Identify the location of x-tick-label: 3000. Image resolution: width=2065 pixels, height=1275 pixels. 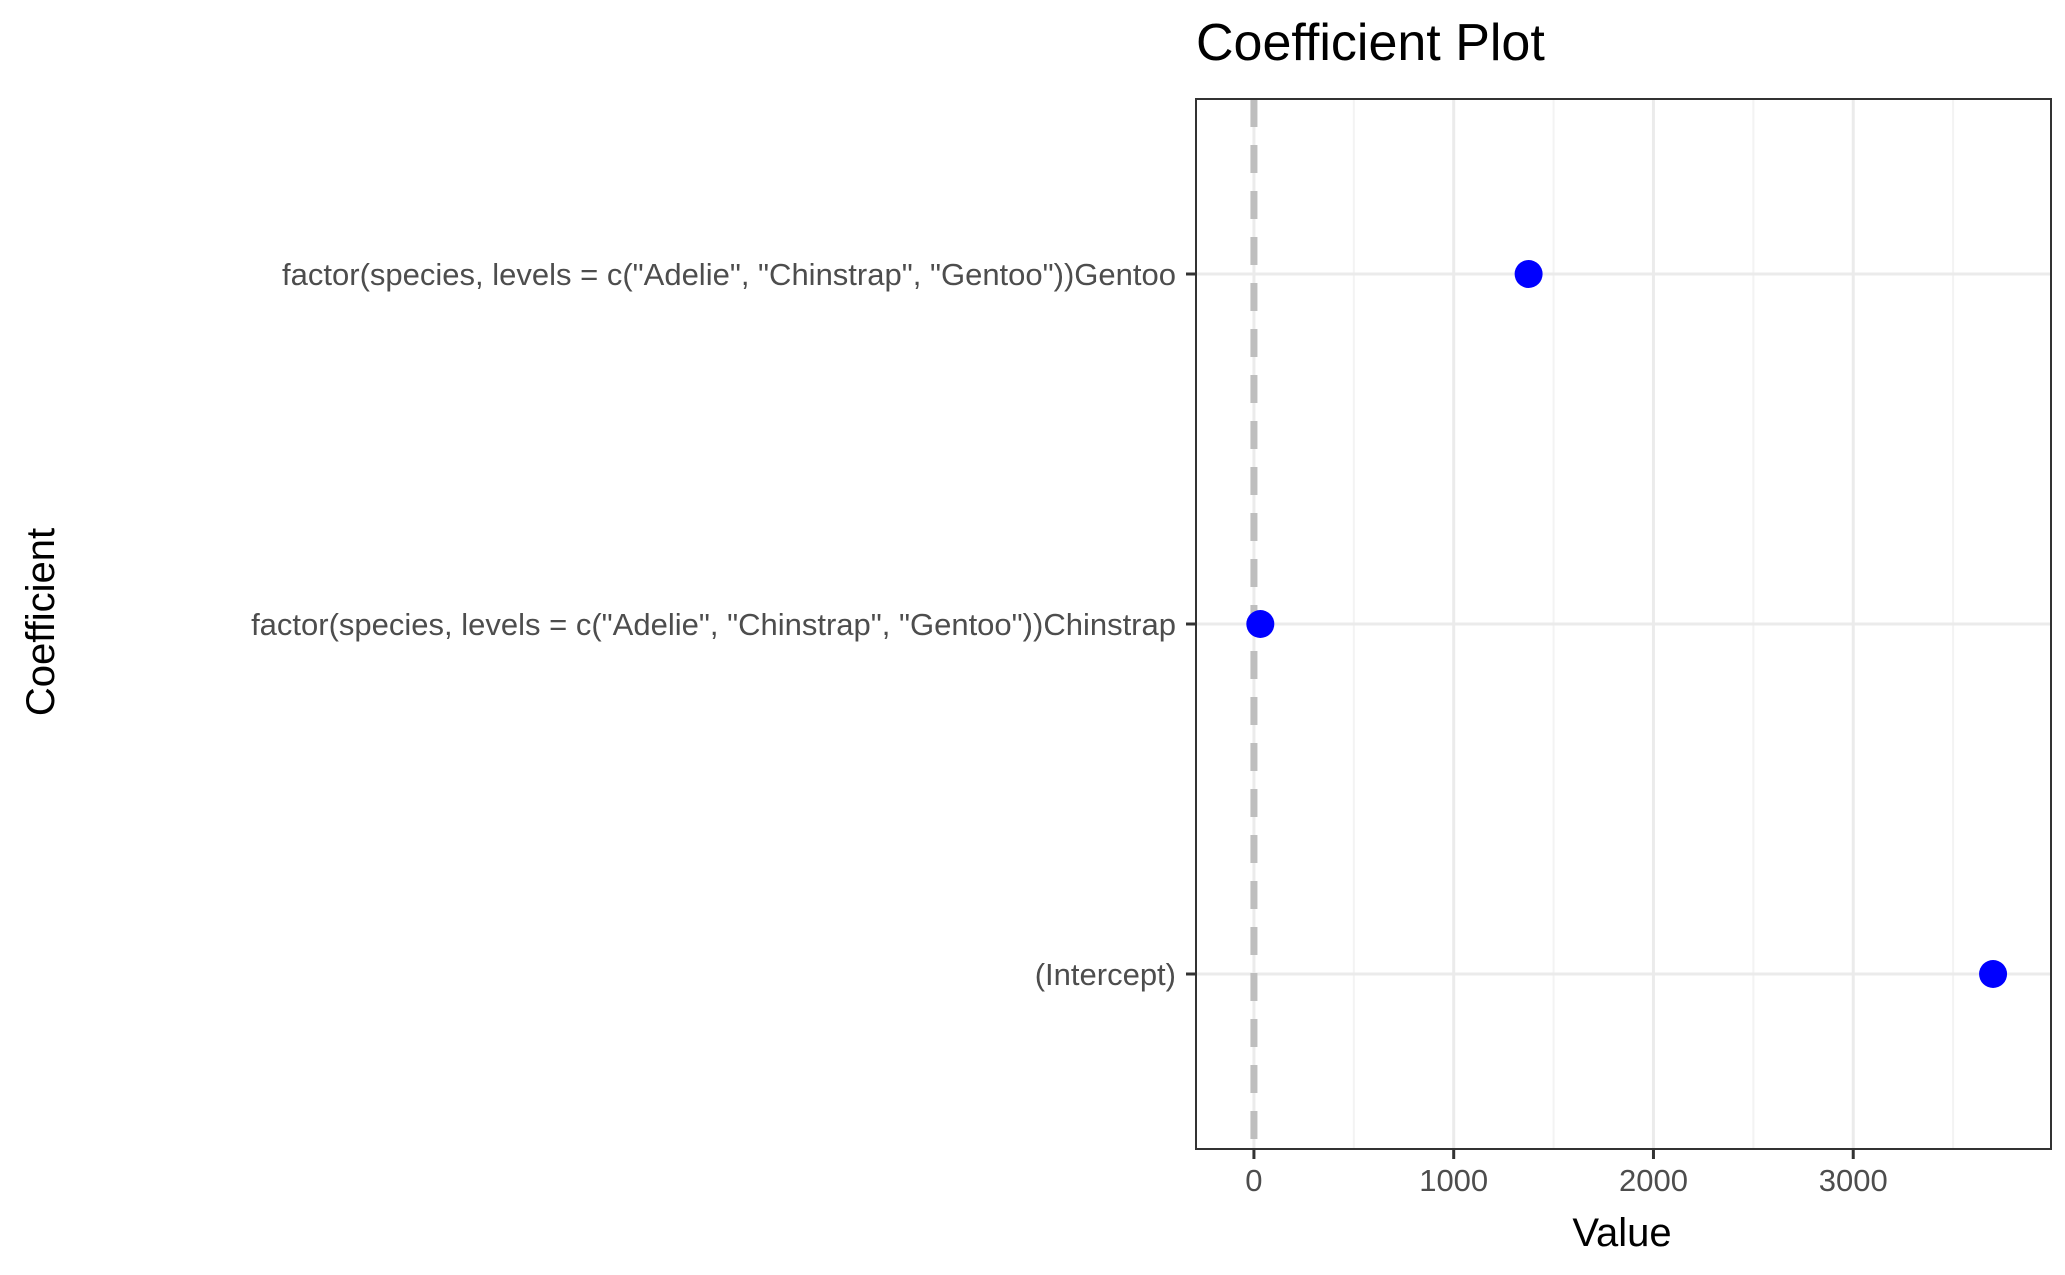
(1853, 1180).